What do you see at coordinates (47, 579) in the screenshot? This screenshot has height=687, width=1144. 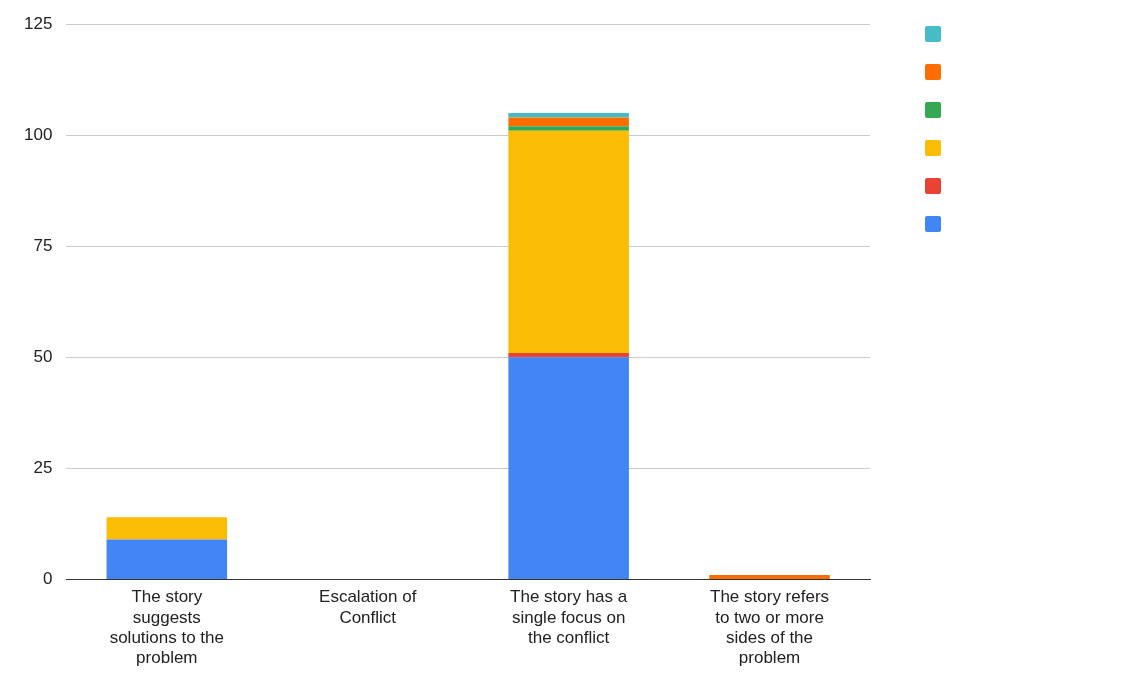 I see `y-tick-label: 0` at bounding box center [47, 579].